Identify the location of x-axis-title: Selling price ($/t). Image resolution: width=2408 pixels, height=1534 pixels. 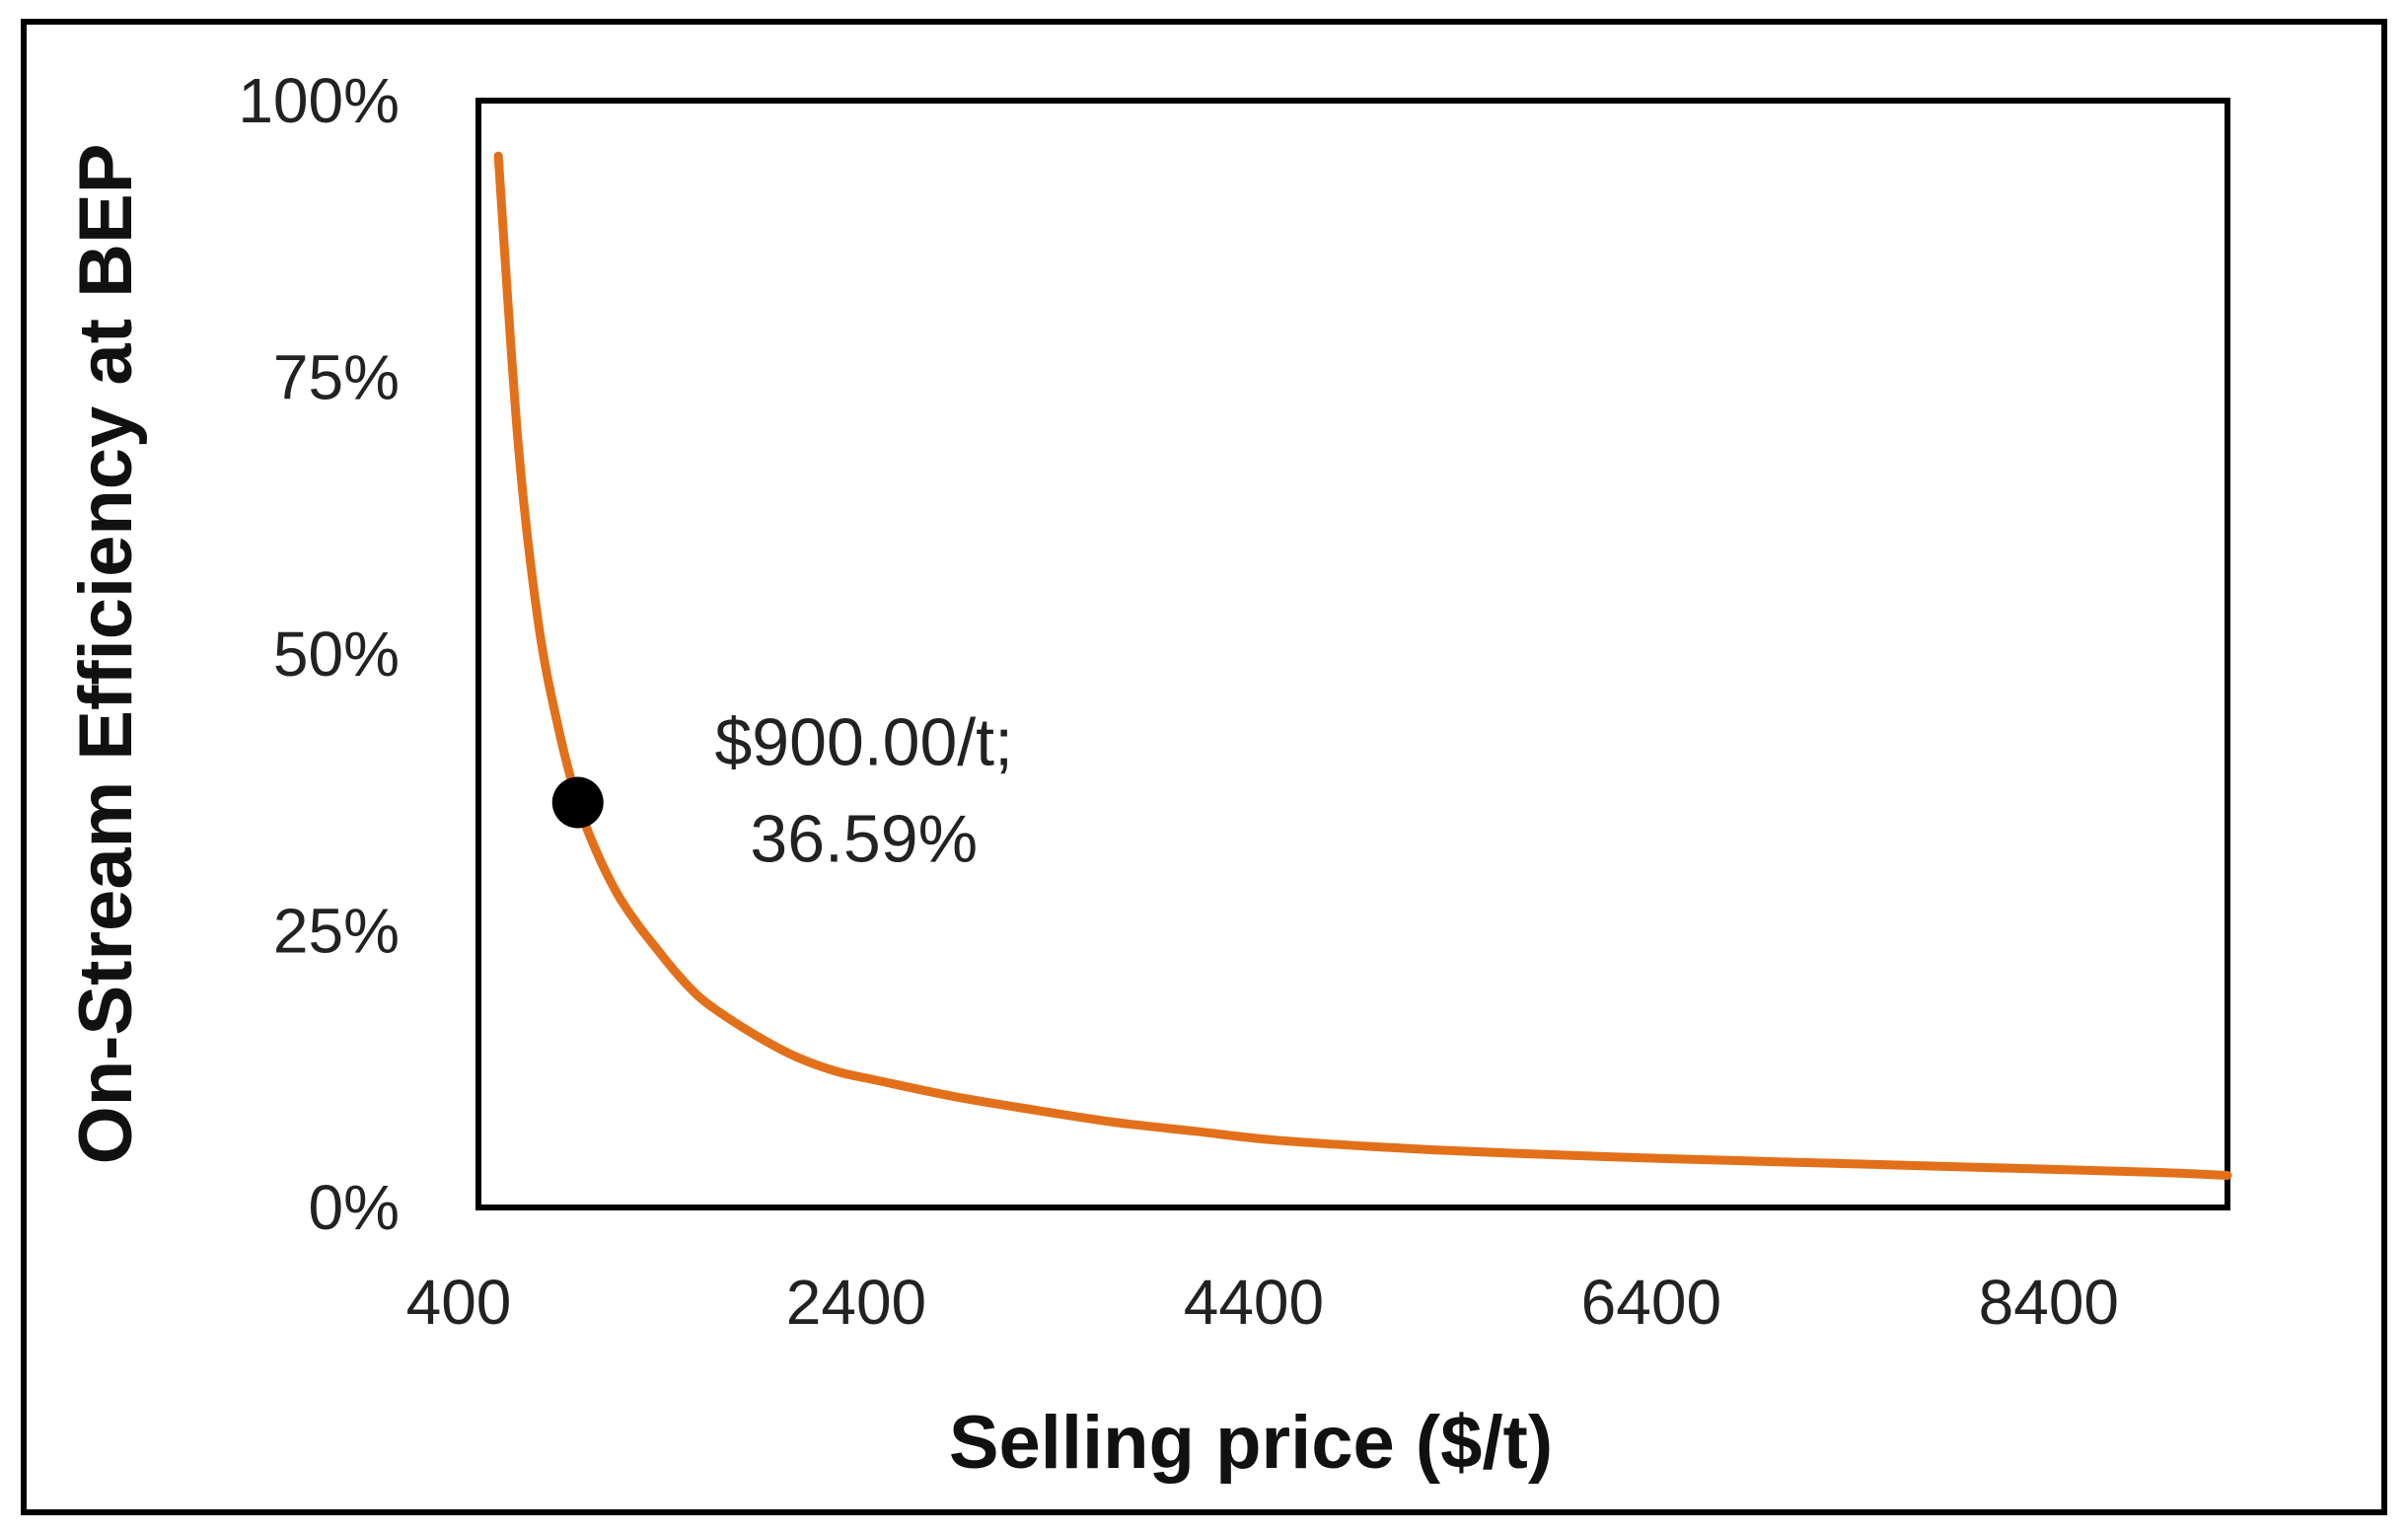
(1251, 1443).